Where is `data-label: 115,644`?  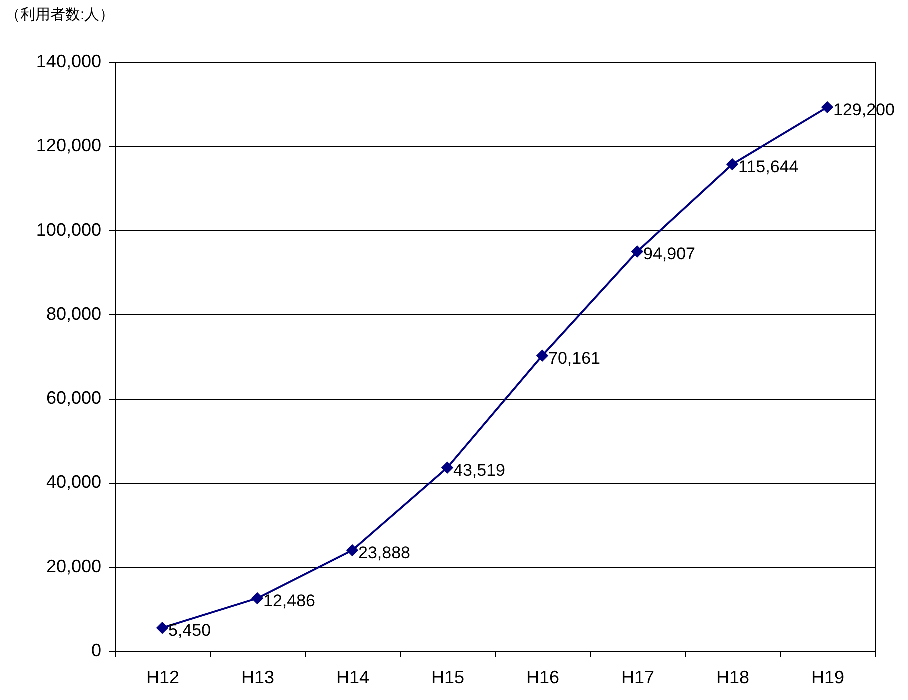
data-label: 115,644 is located at coordinates (768, 166).